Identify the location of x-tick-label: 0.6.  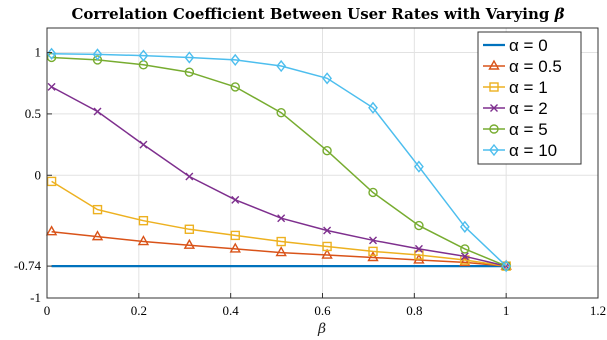
(322, 310).